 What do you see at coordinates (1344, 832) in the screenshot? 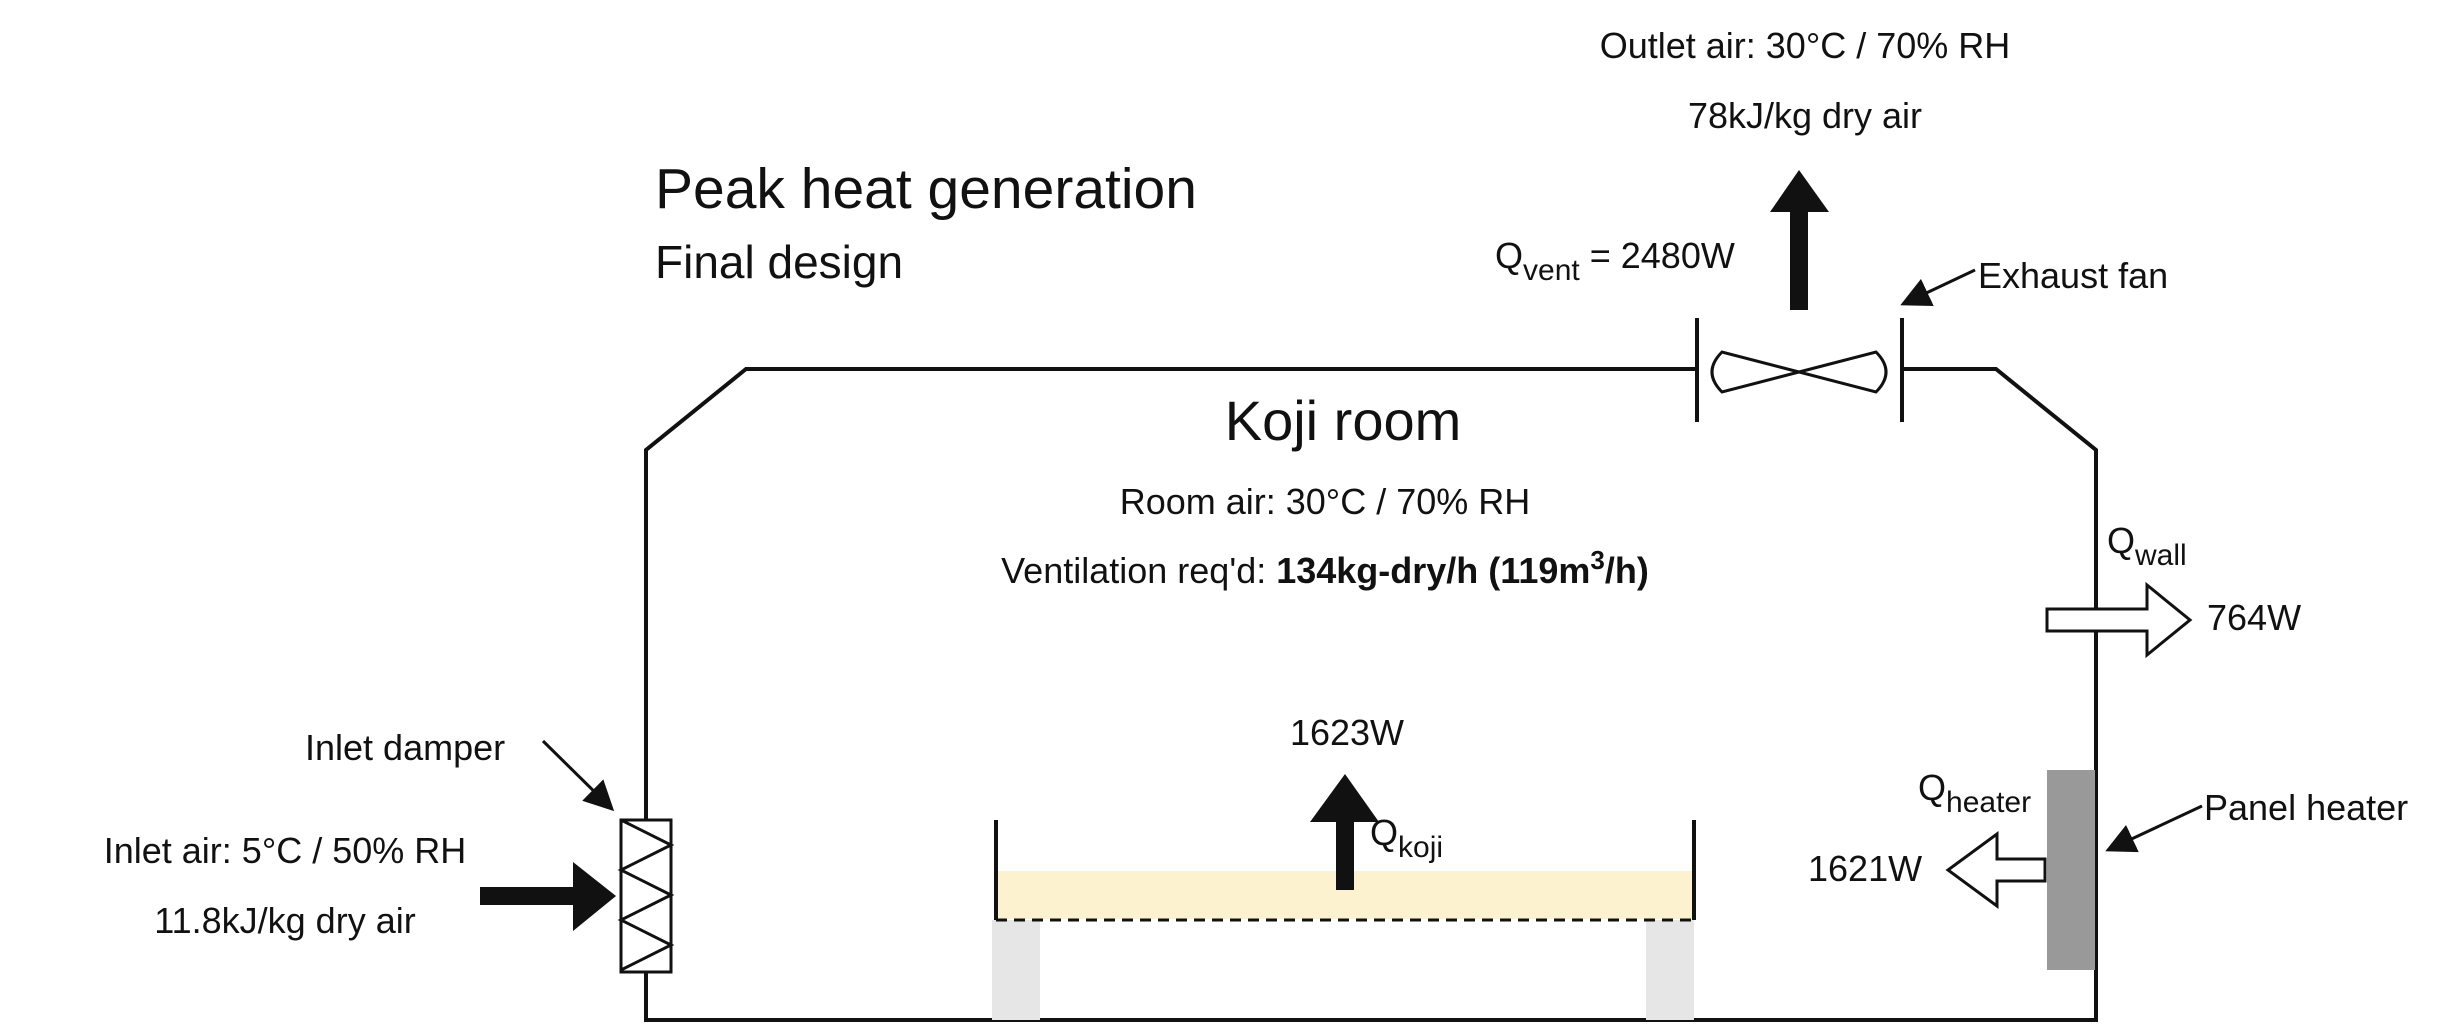
I see `koji-heat-arrow` at bounding box center [1344, 832].